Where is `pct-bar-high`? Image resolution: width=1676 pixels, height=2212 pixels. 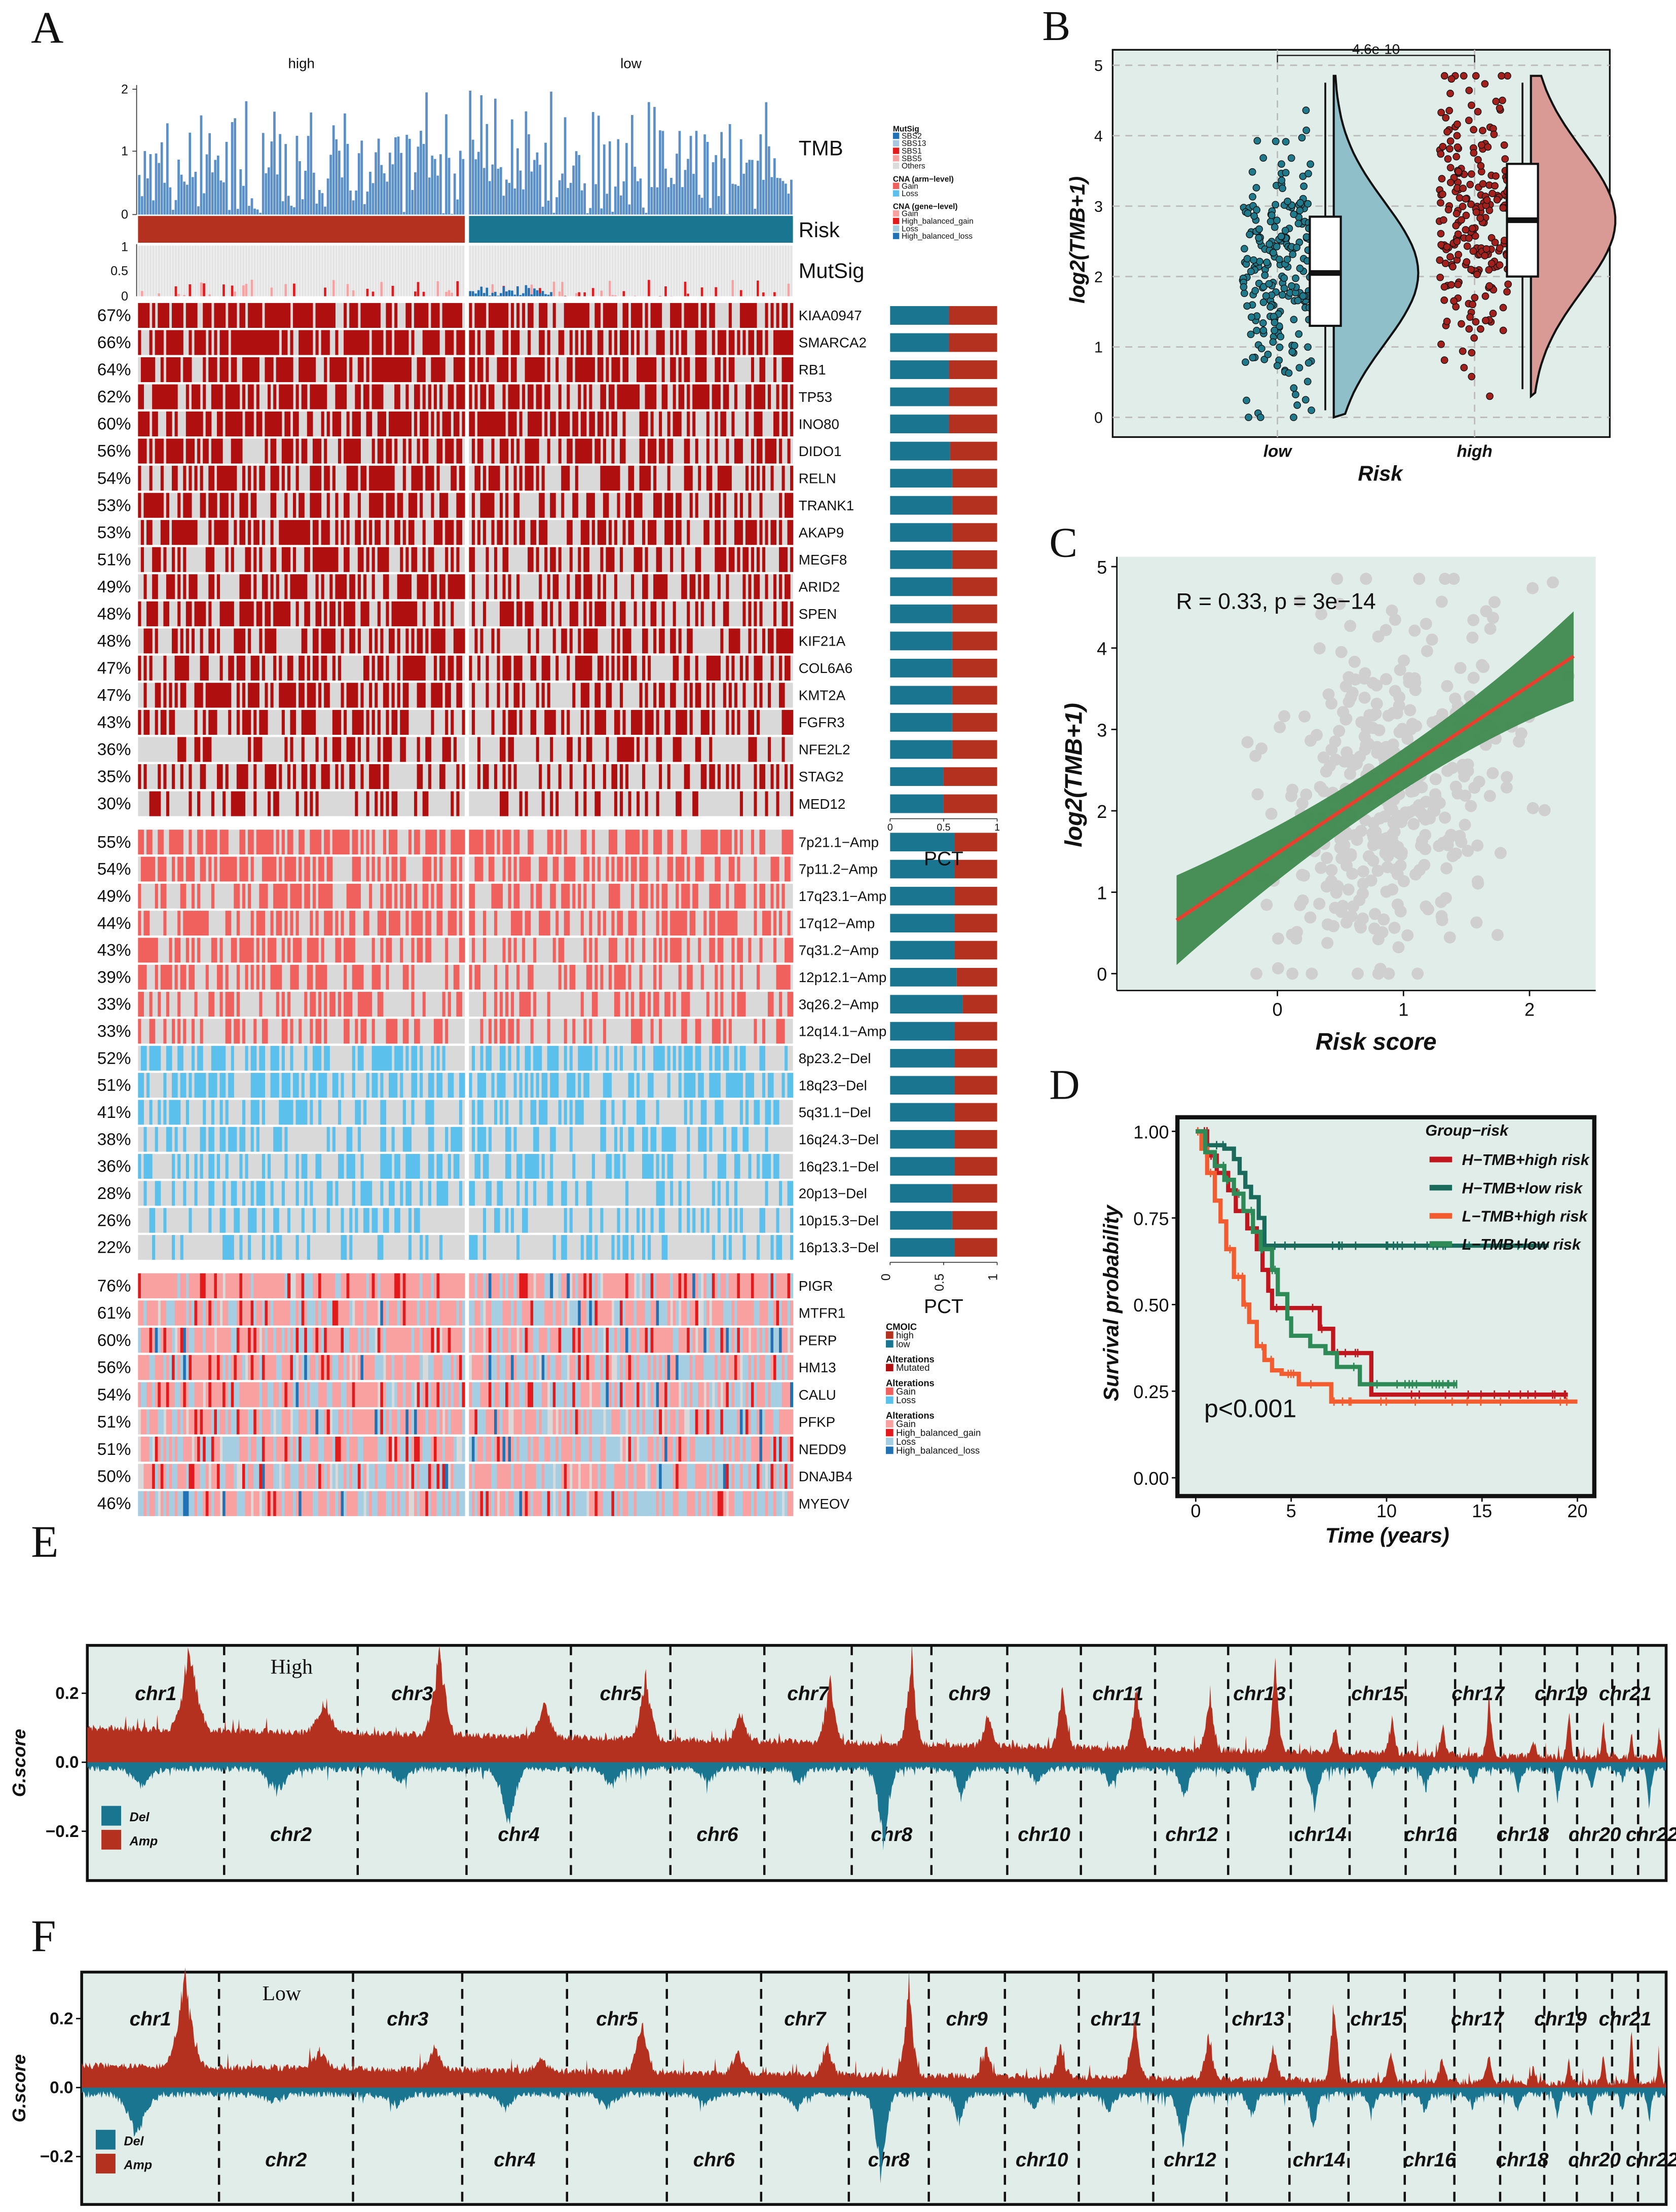
pct-bar-high is located at coordinates (975, 923).